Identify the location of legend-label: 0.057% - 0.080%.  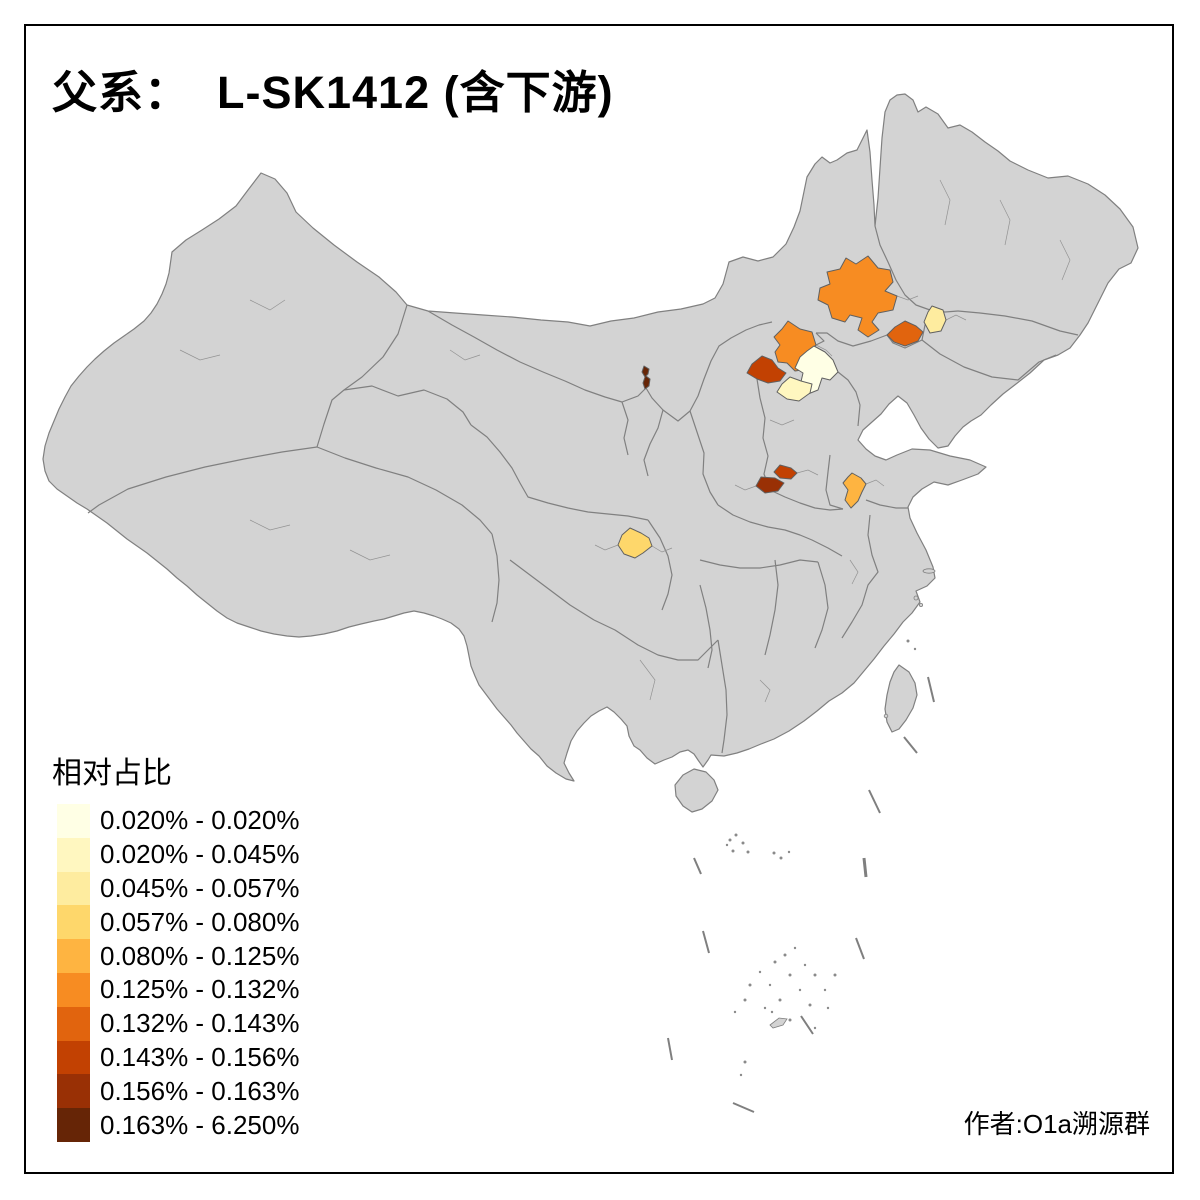
(200, 921).